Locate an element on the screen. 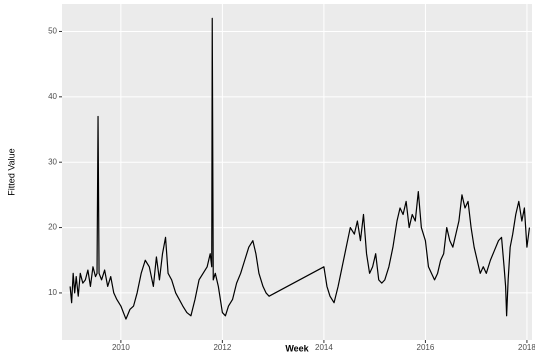 The width and height of the screenshot is (535, 354). x-tick-label: 2016 is located at coordinates (426, 347).